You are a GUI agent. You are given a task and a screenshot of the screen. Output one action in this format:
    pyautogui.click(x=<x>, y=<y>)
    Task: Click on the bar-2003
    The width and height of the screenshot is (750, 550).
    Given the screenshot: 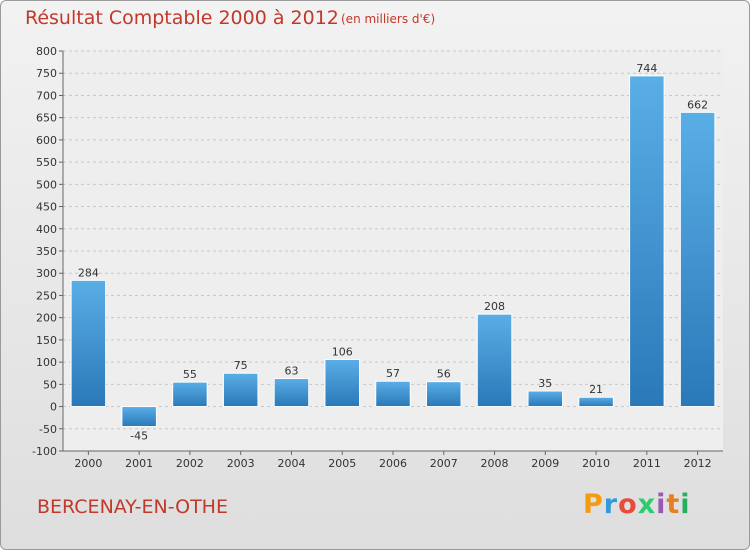 What is the action you would take?
    pyautogui.click(x=240, y=390)
    